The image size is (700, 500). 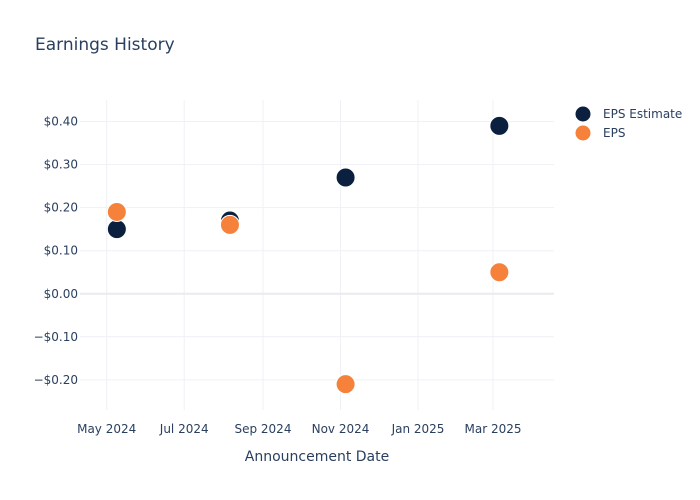 I want to click on y-tick-label: $0.40, so click(x=61, y=122).